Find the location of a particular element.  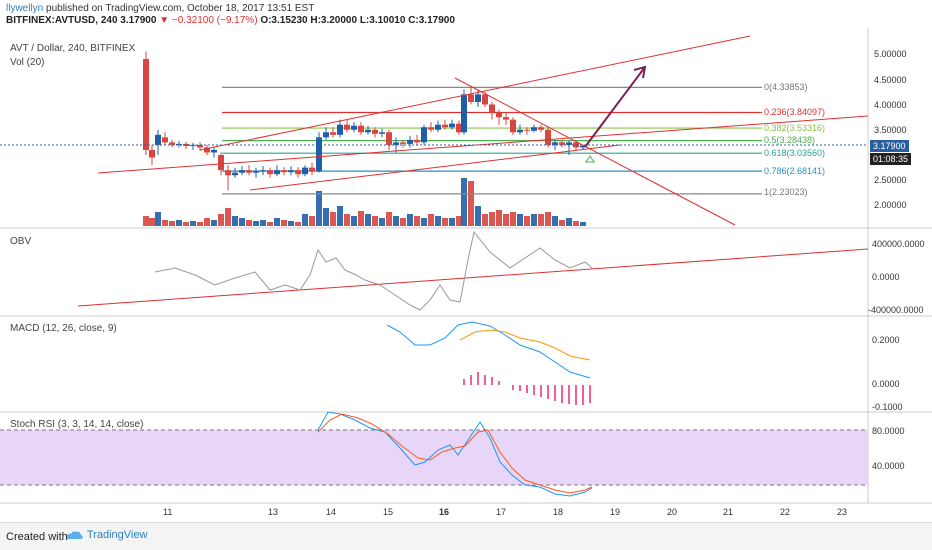

obv-line is located at coordinates (373, 270).